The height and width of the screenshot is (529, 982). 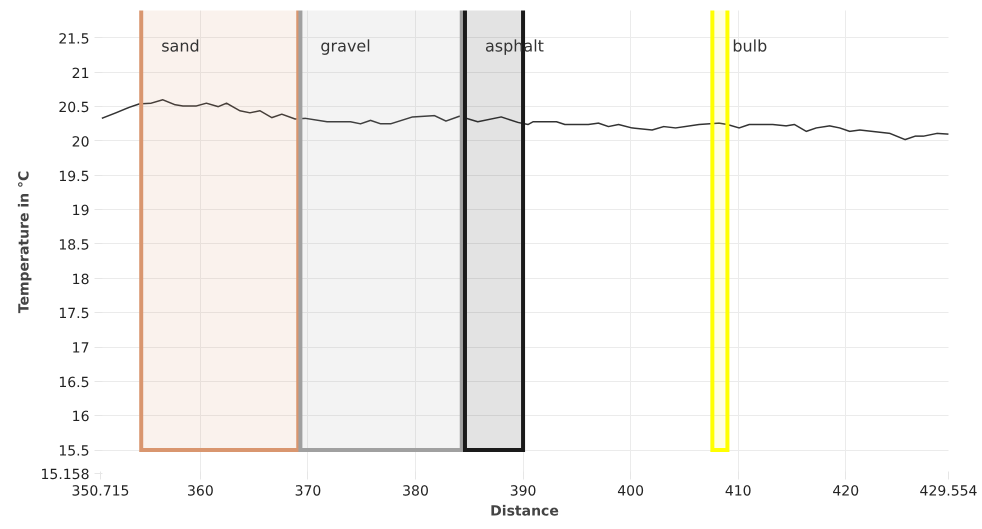 I want to click on x-tick-label: 390, so click(x=523, y=492).